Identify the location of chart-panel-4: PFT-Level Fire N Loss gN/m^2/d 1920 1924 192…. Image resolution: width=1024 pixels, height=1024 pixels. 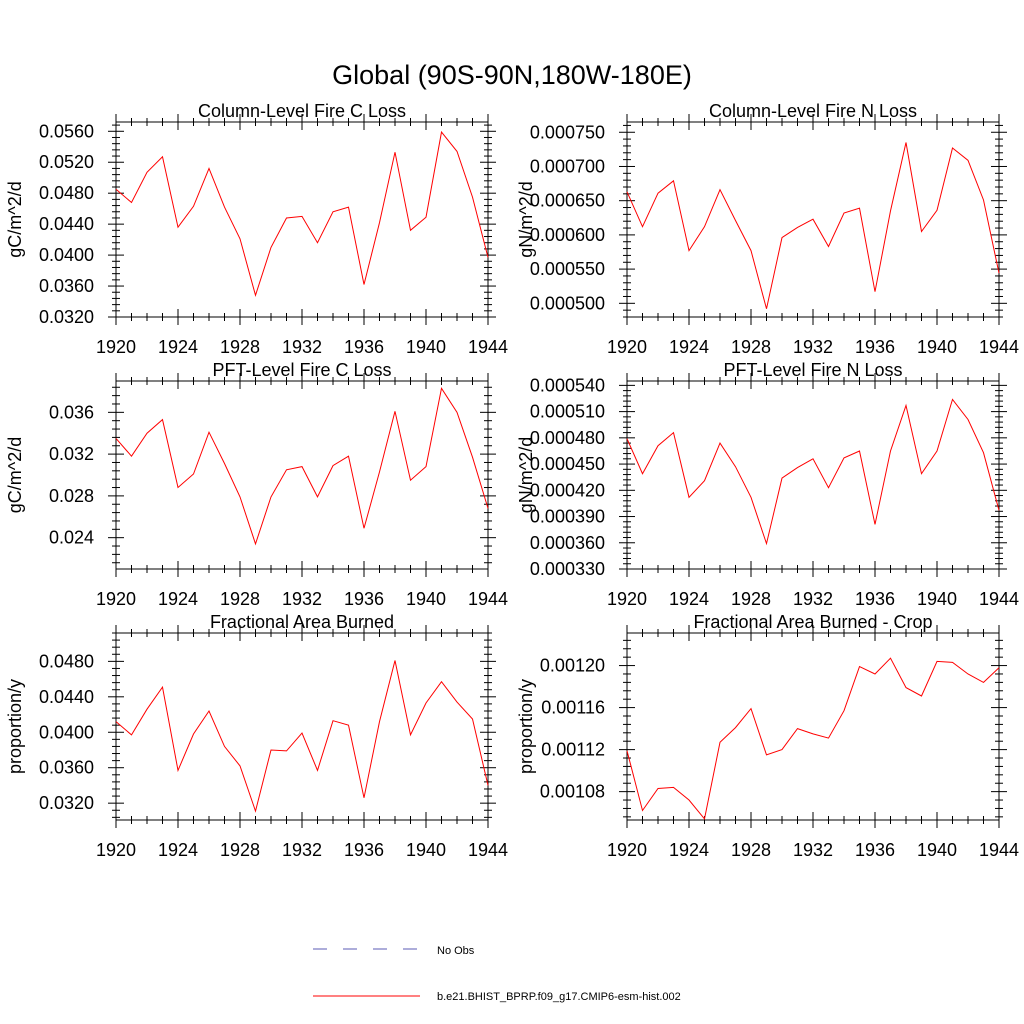
(767, 484).